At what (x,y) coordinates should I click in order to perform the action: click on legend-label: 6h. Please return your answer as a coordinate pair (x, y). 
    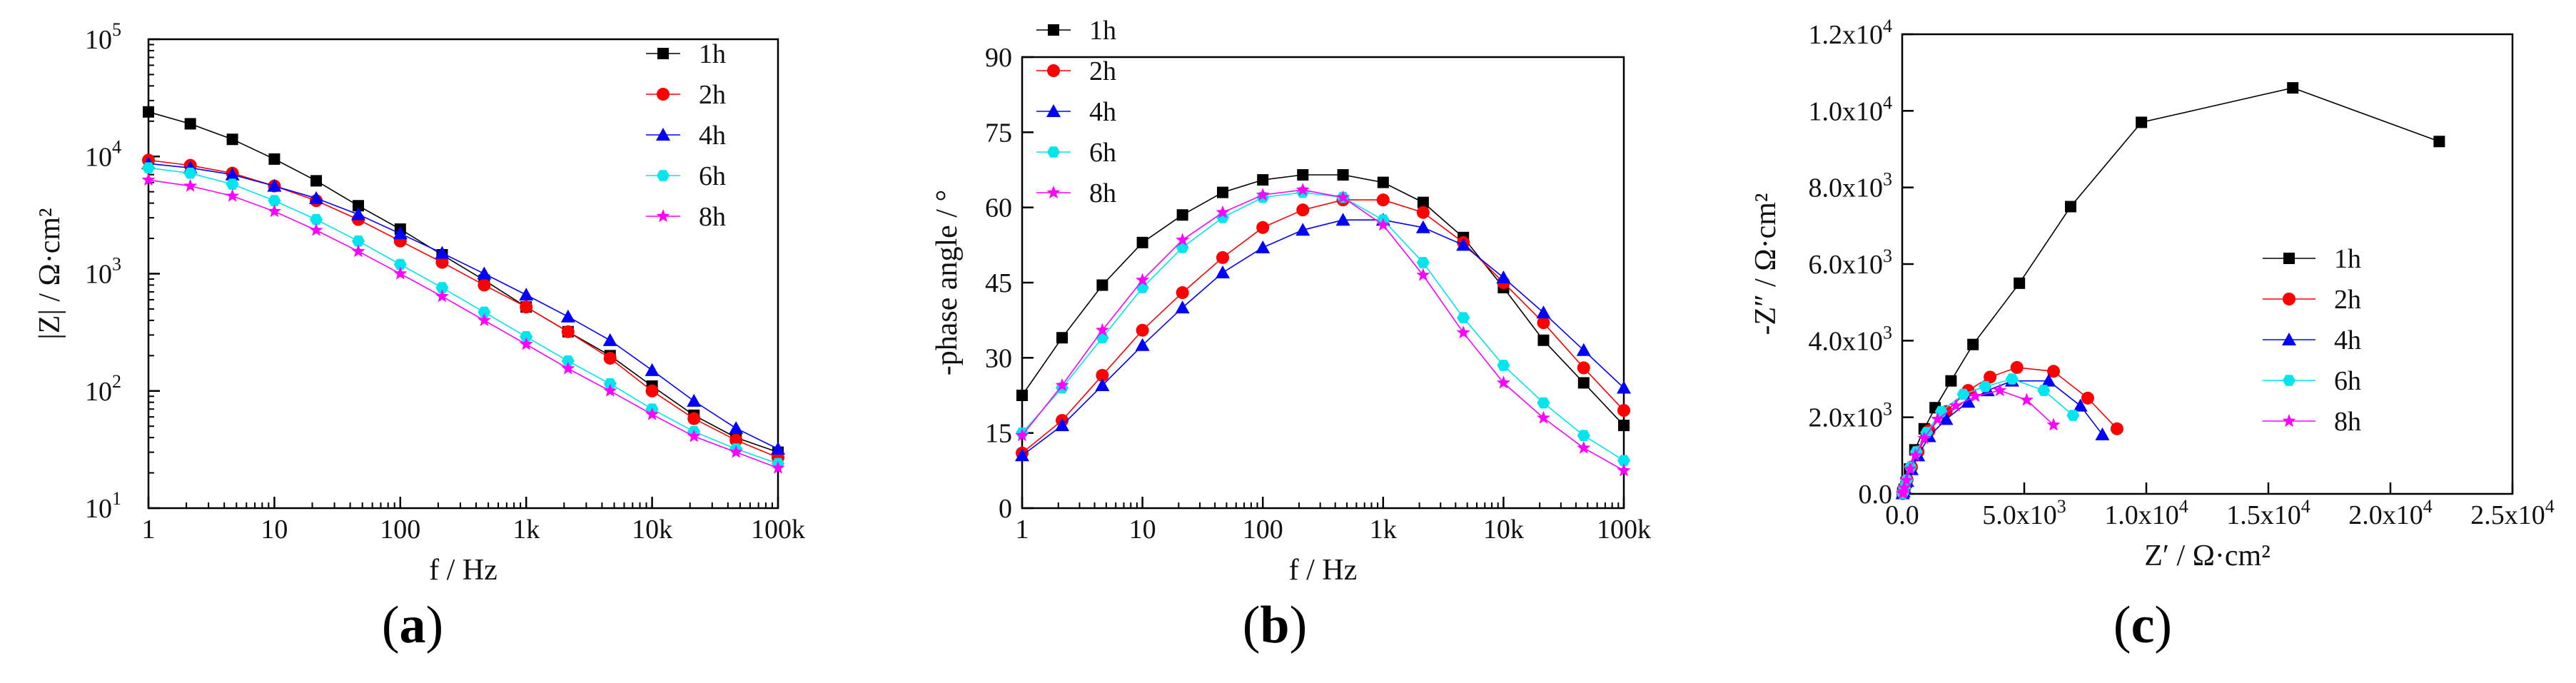
    Looking at the image, I should click on (2347, 381).